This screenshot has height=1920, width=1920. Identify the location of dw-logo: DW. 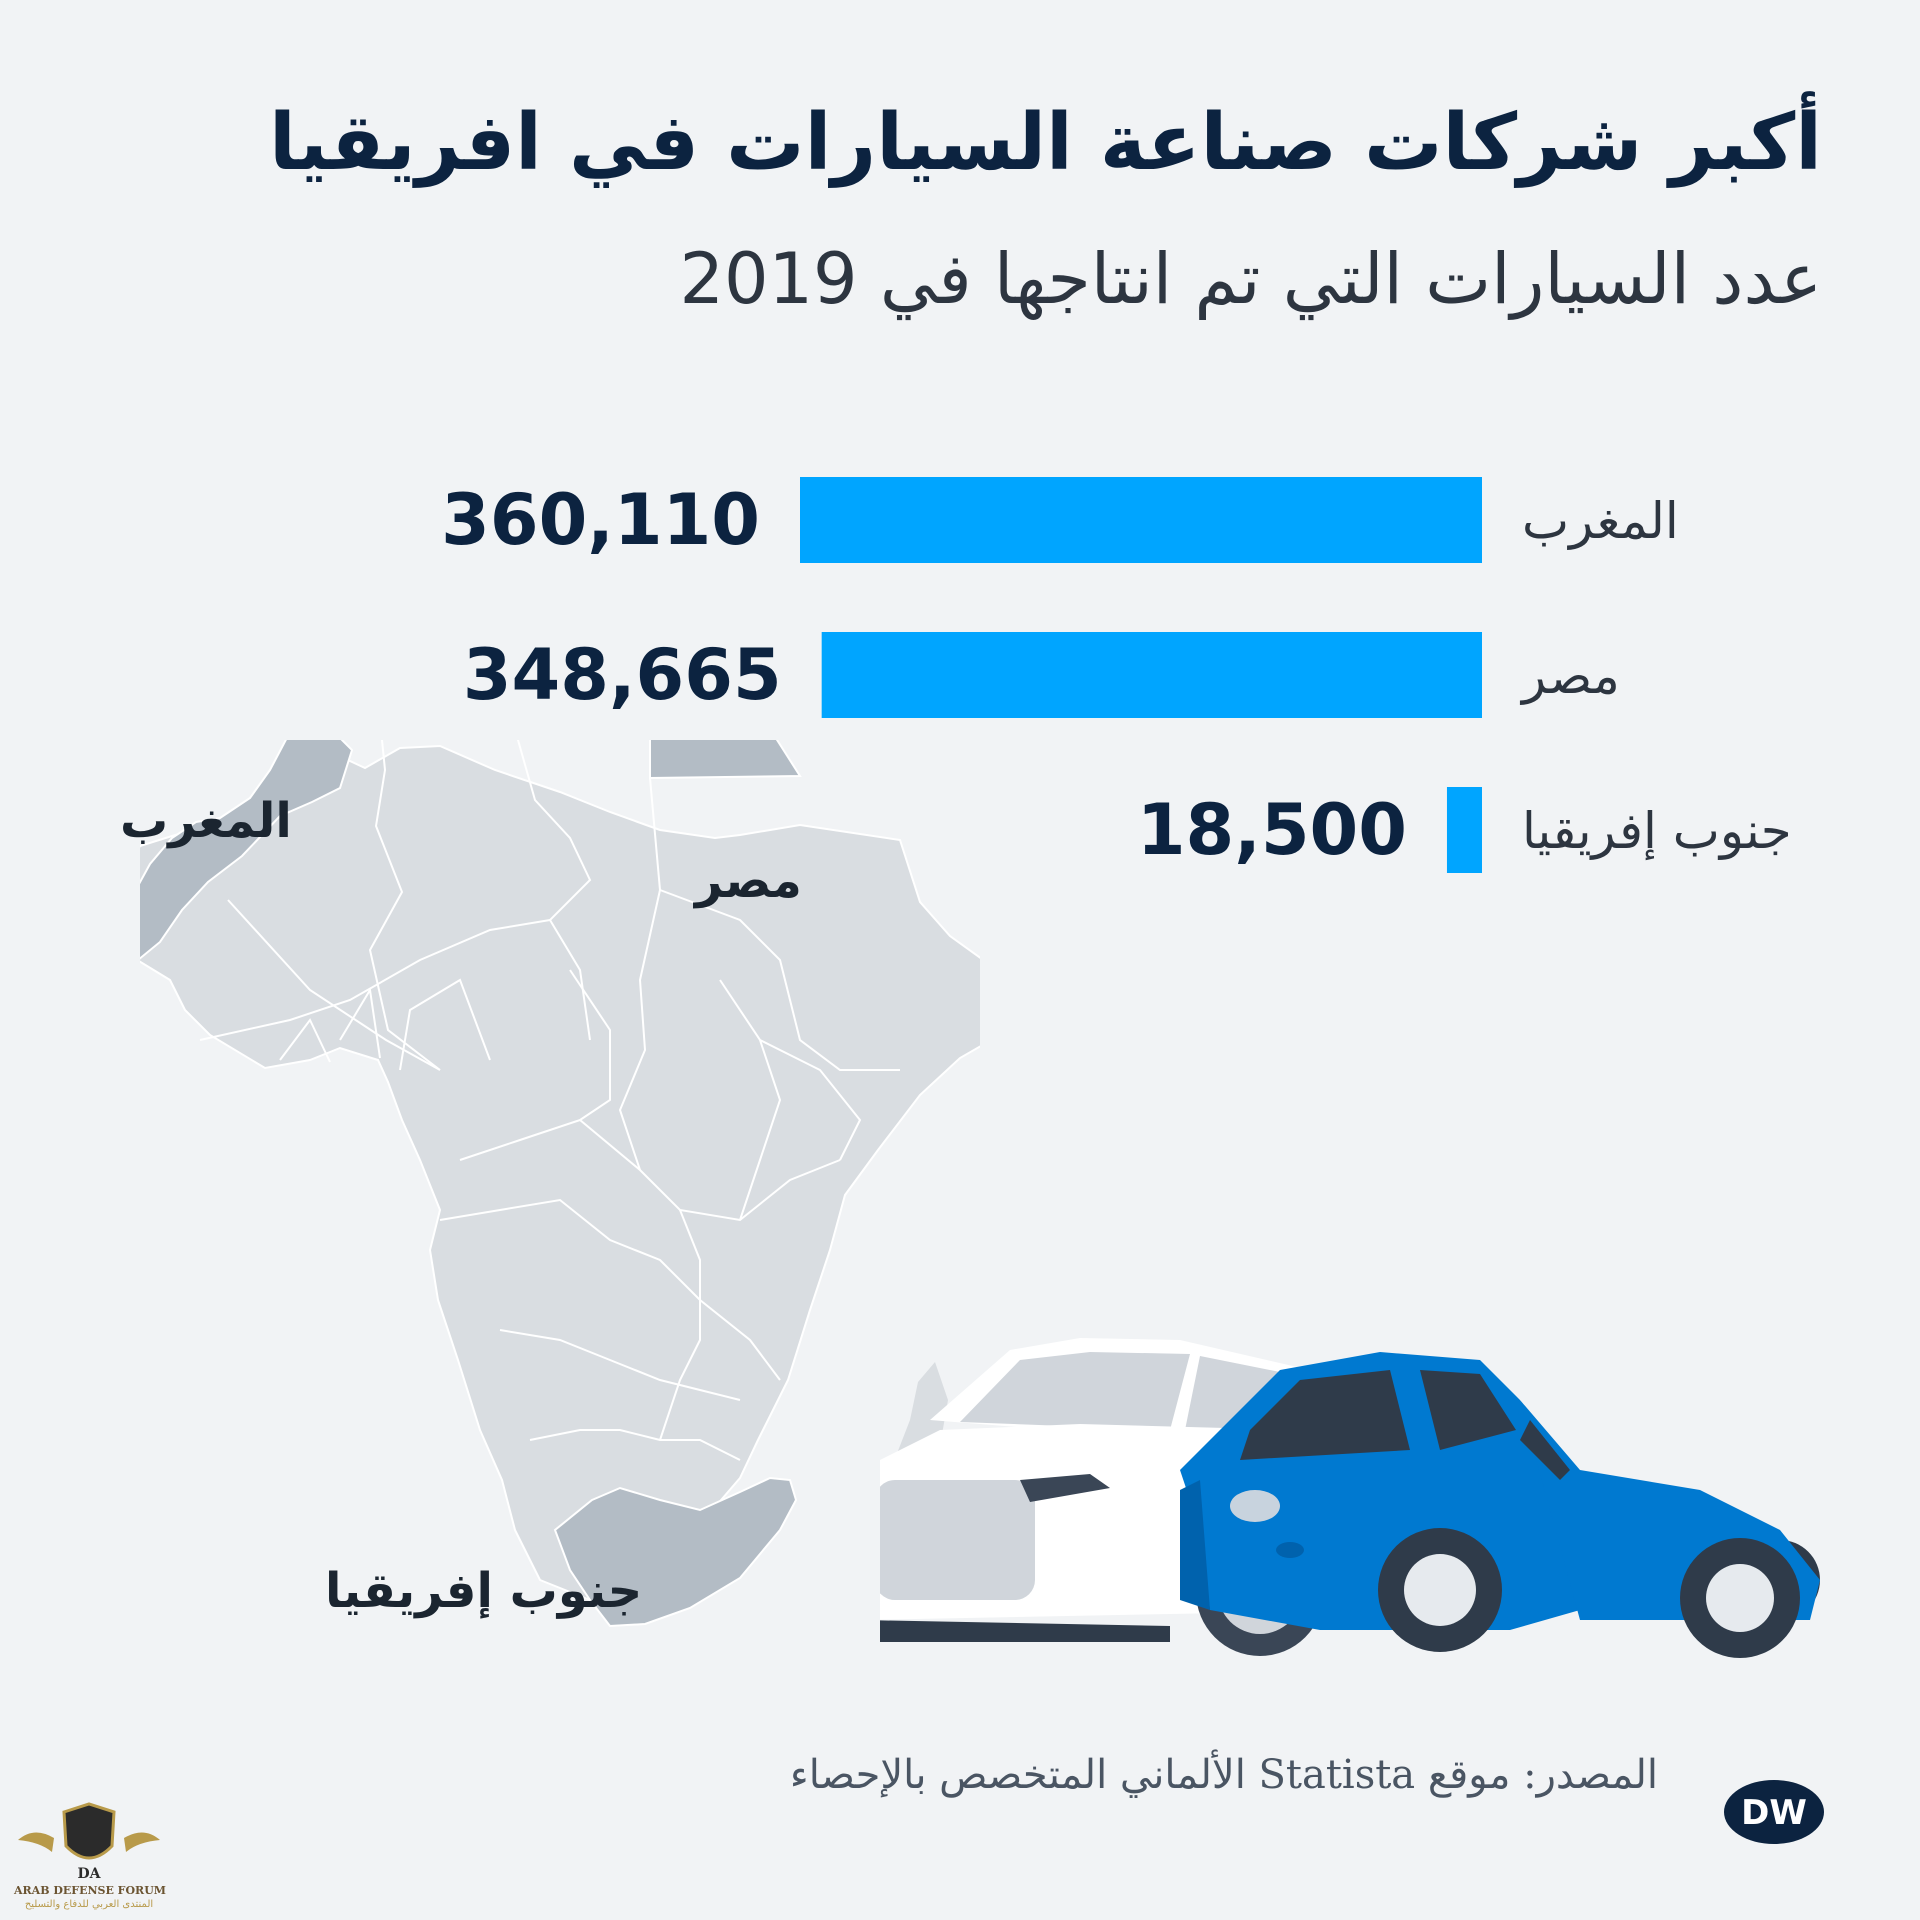
(1774, 1812).